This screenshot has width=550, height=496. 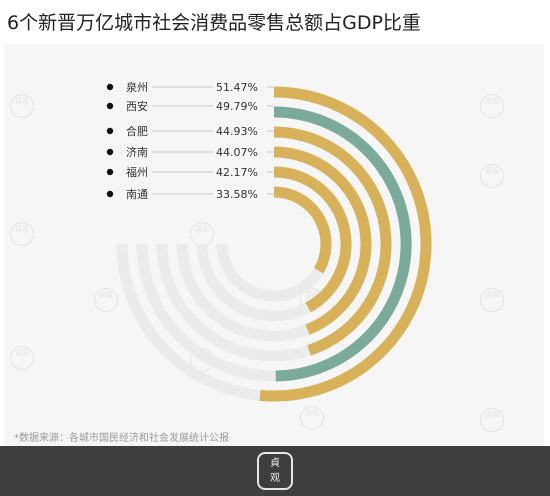 I want to click on brand-logo-stamp: 貞观, so click(x=275, y=471).